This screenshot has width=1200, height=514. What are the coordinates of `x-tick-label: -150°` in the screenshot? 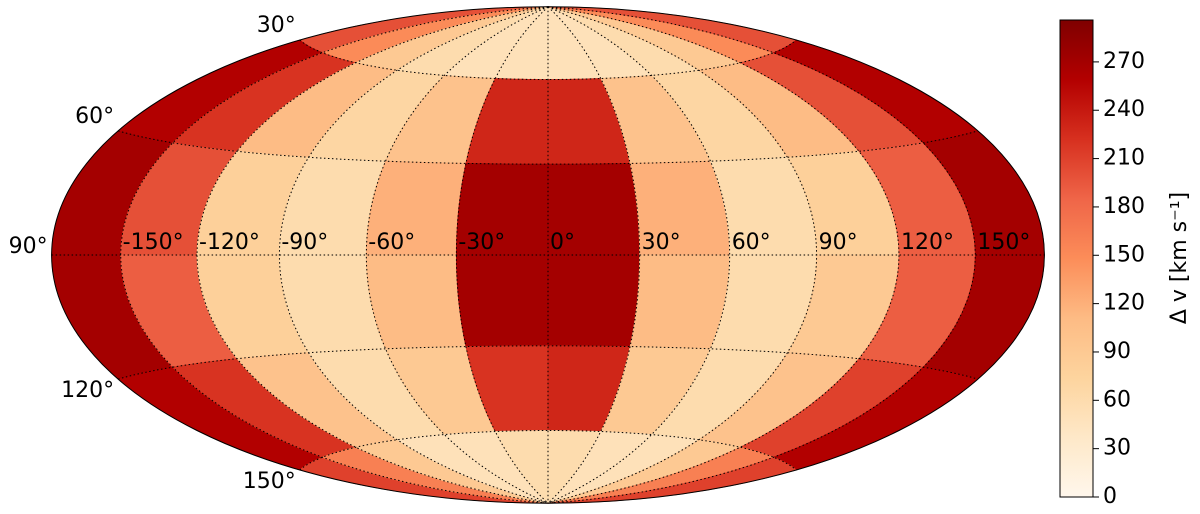 It's located at (153, 242).